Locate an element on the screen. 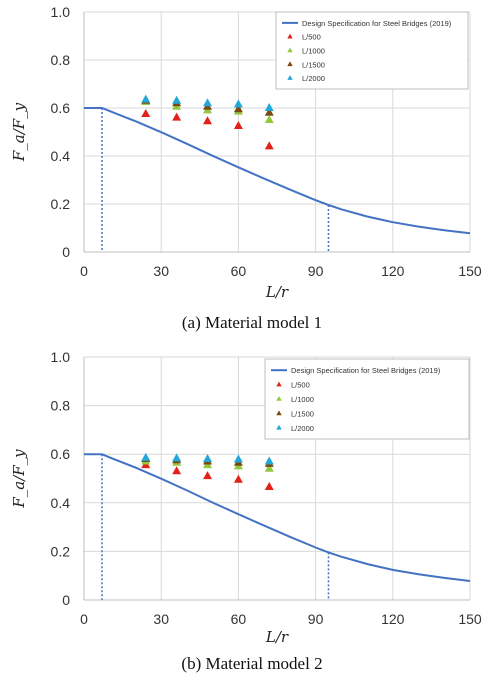 The width and height of the screenshot is (489, 680). design-curve-line is located at coordinates (277, 171).